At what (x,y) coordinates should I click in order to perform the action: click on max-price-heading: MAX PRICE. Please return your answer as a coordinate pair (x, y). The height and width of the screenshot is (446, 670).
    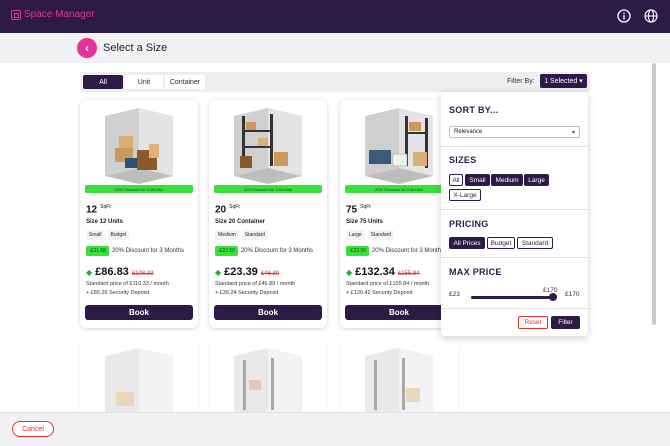
    Looking at the image, I should click on (475, 272).